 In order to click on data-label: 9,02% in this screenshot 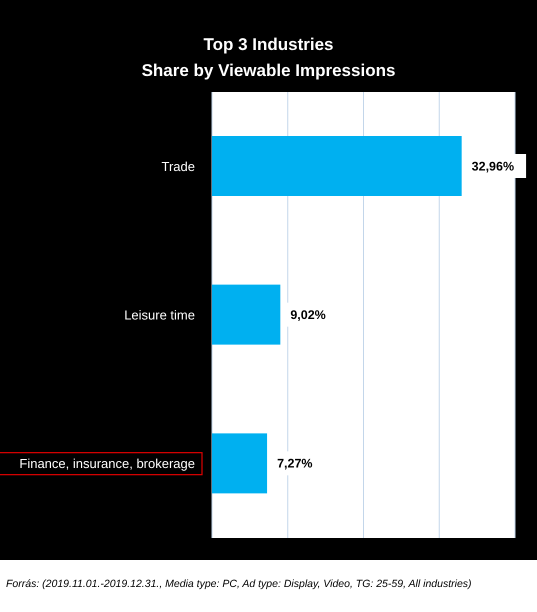, I will do `click(308, 315)`.